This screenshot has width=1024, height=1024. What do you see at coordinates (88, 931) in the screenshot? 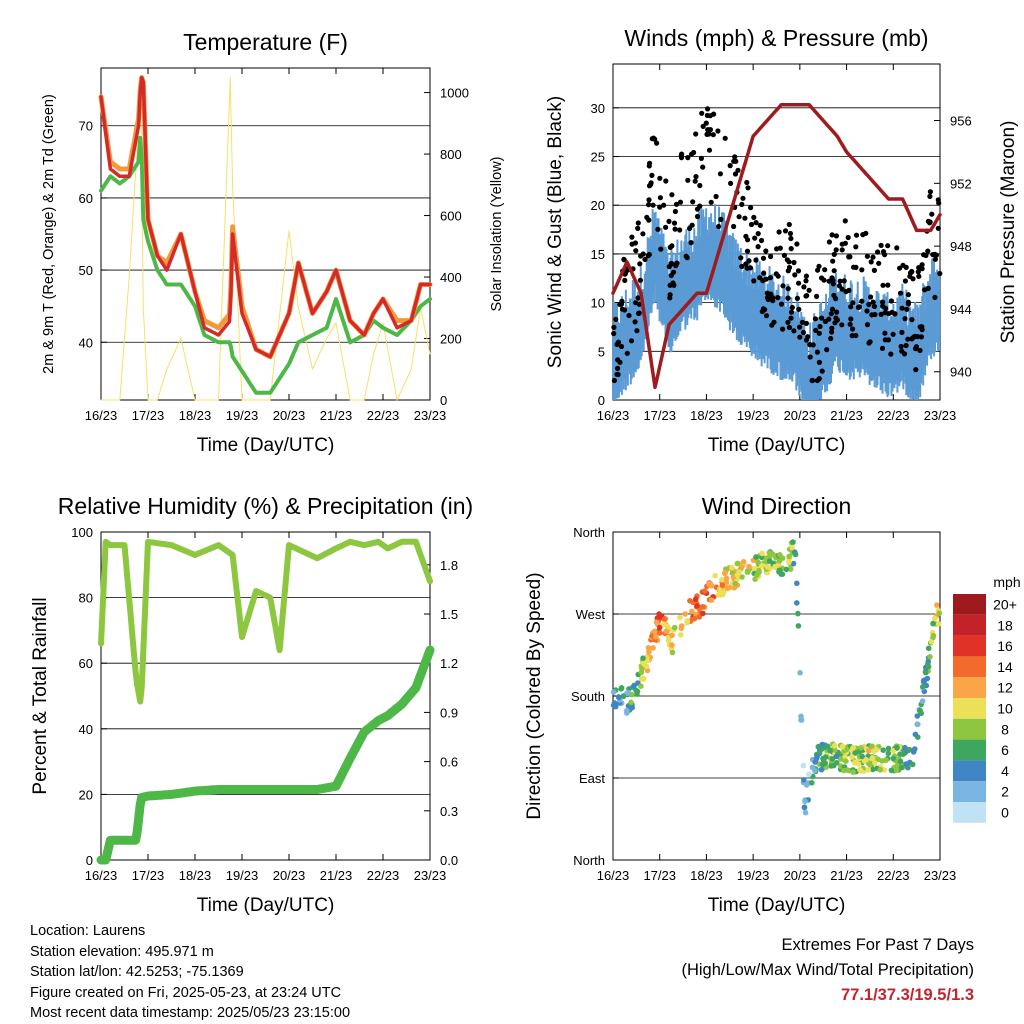
I see `location-text: Location: Laurens` at bounding box center [88, 931].